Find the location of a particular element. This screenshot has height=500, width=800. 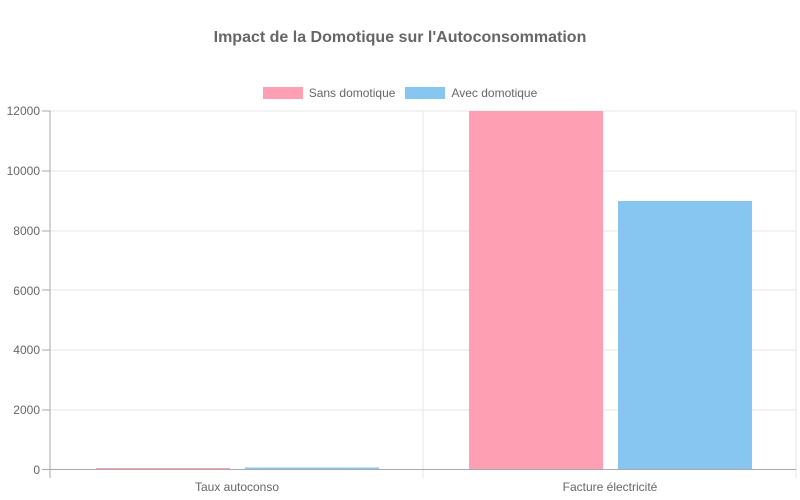

bar-sans-taux is located at coordinates (163, 469).